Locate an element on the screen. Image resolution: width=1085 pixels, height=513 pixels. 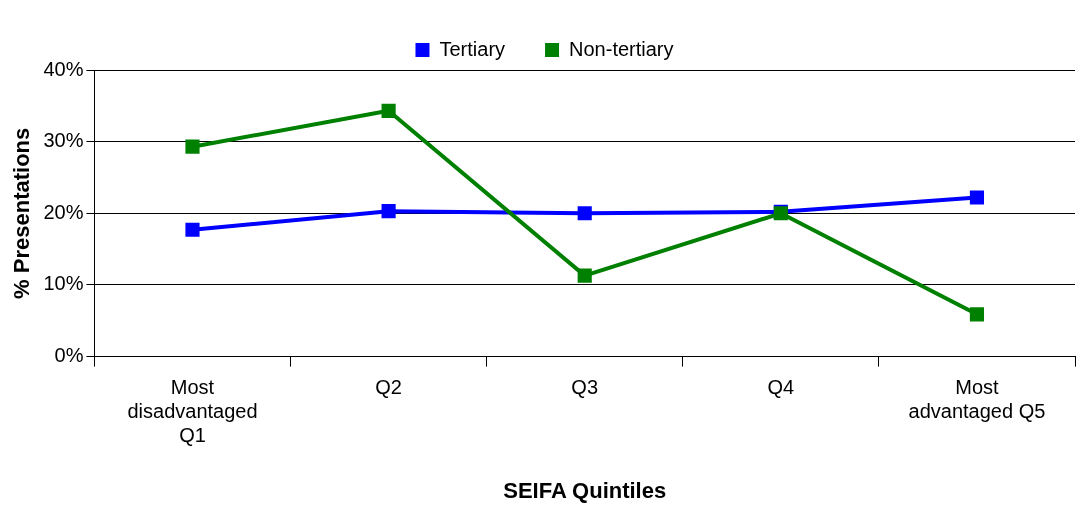
x-tick-label: Q3 is located at coordinates (585, 387).